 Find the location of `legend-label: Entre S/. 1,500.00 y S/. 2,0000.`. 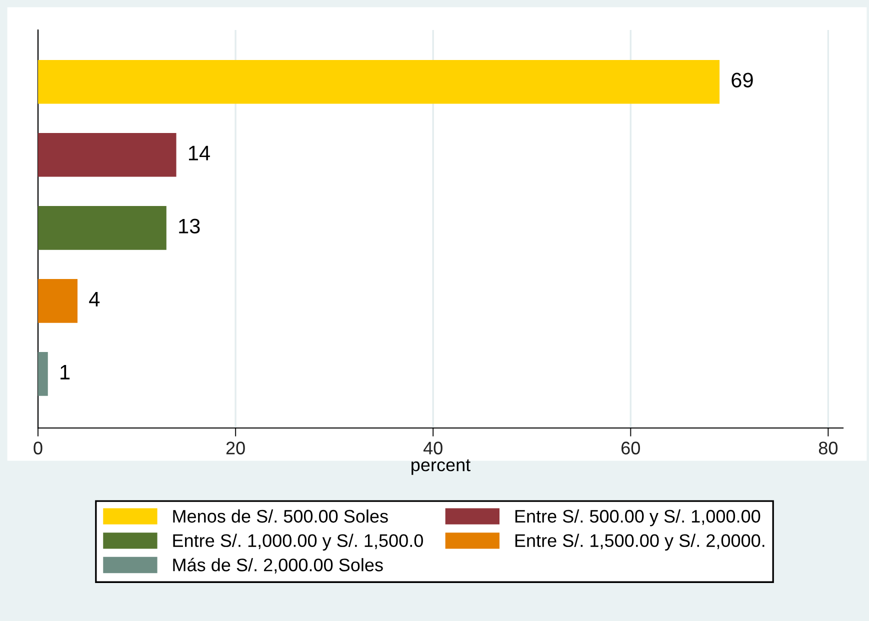

legend-label: Entre S/. 1,500.00 y S/. 2,0000. is located at coordinates (639, 542).